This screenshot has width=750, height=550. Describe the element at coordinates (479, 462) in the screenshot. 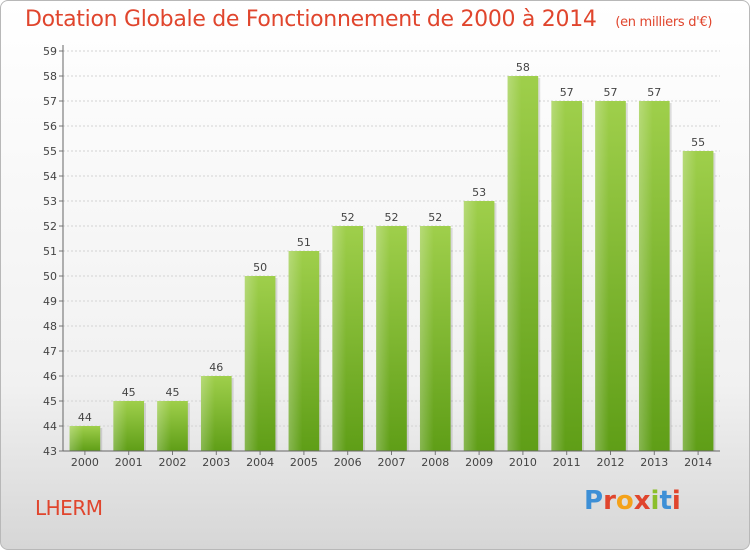

I see `x-tick-label: 2009` at that location.